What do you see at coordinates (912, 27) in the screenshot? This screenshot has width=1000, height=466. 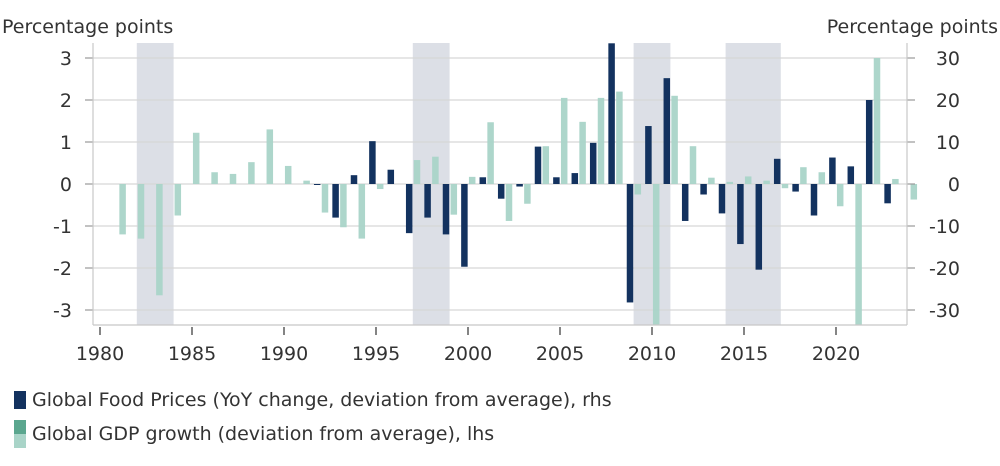 I see `right-axis-label: Percentage points` at bounding box center [912, 27].